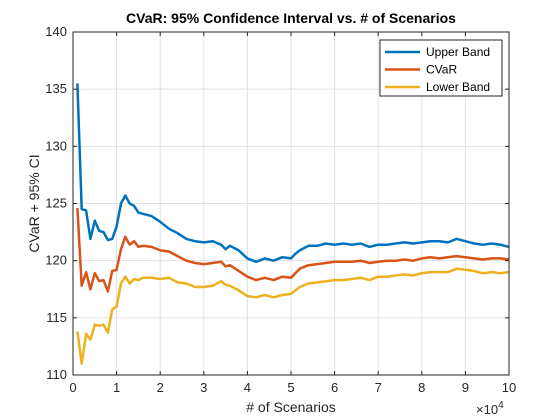 The width and height of the screenshot is (560, 420). I want to click on legend: Upper Band CVaR Lower Band, so click(441, 68).